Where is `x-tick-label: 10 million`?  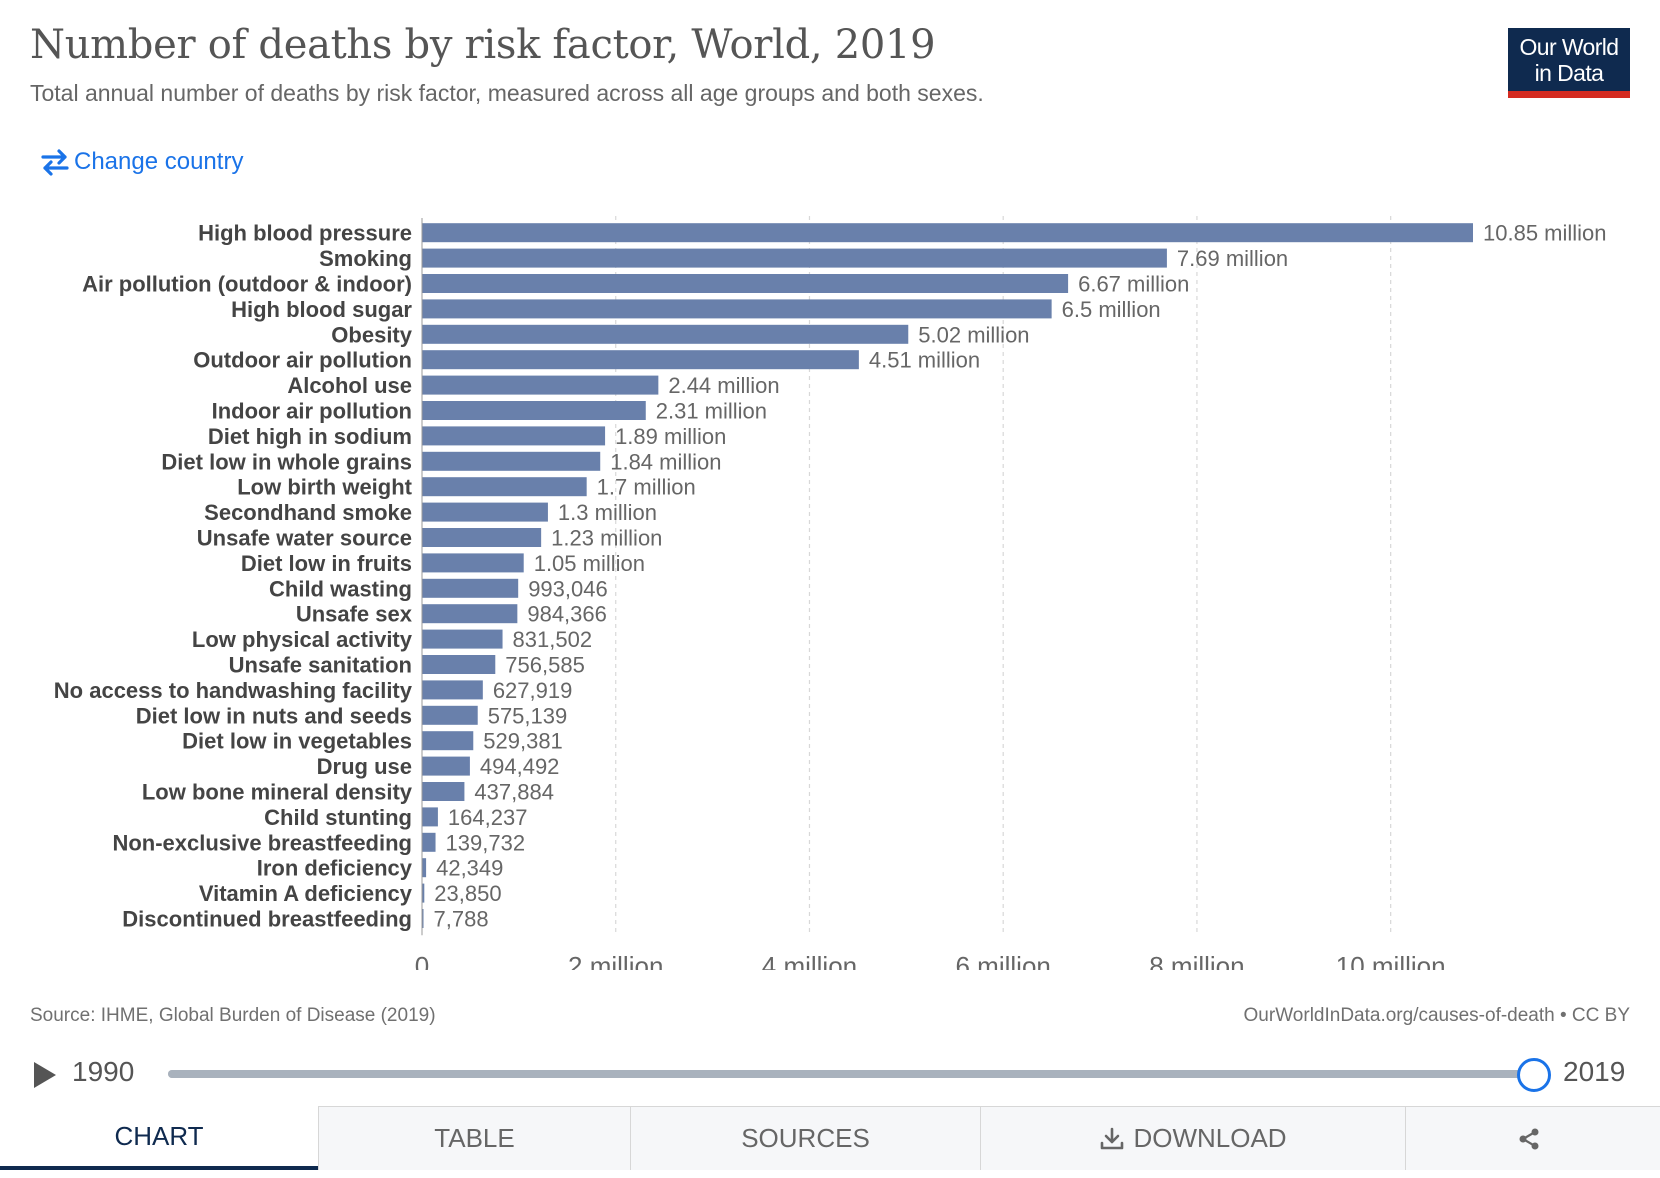 x-tick-label: 10 million is located at coordinates (1391, 960).